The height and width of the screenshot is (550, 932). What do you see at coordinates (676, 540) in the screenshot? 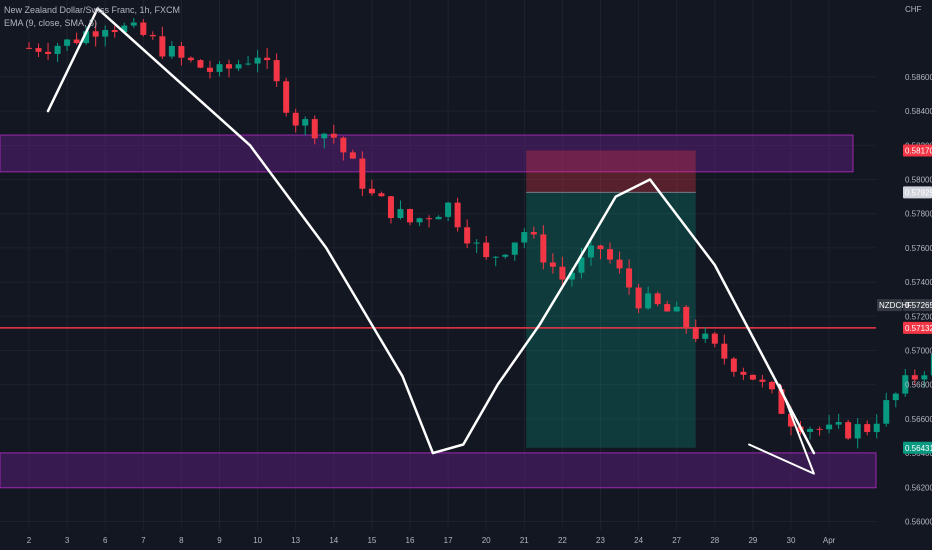
I see `x-tick-label: 27` at bounding box center [676, 540].